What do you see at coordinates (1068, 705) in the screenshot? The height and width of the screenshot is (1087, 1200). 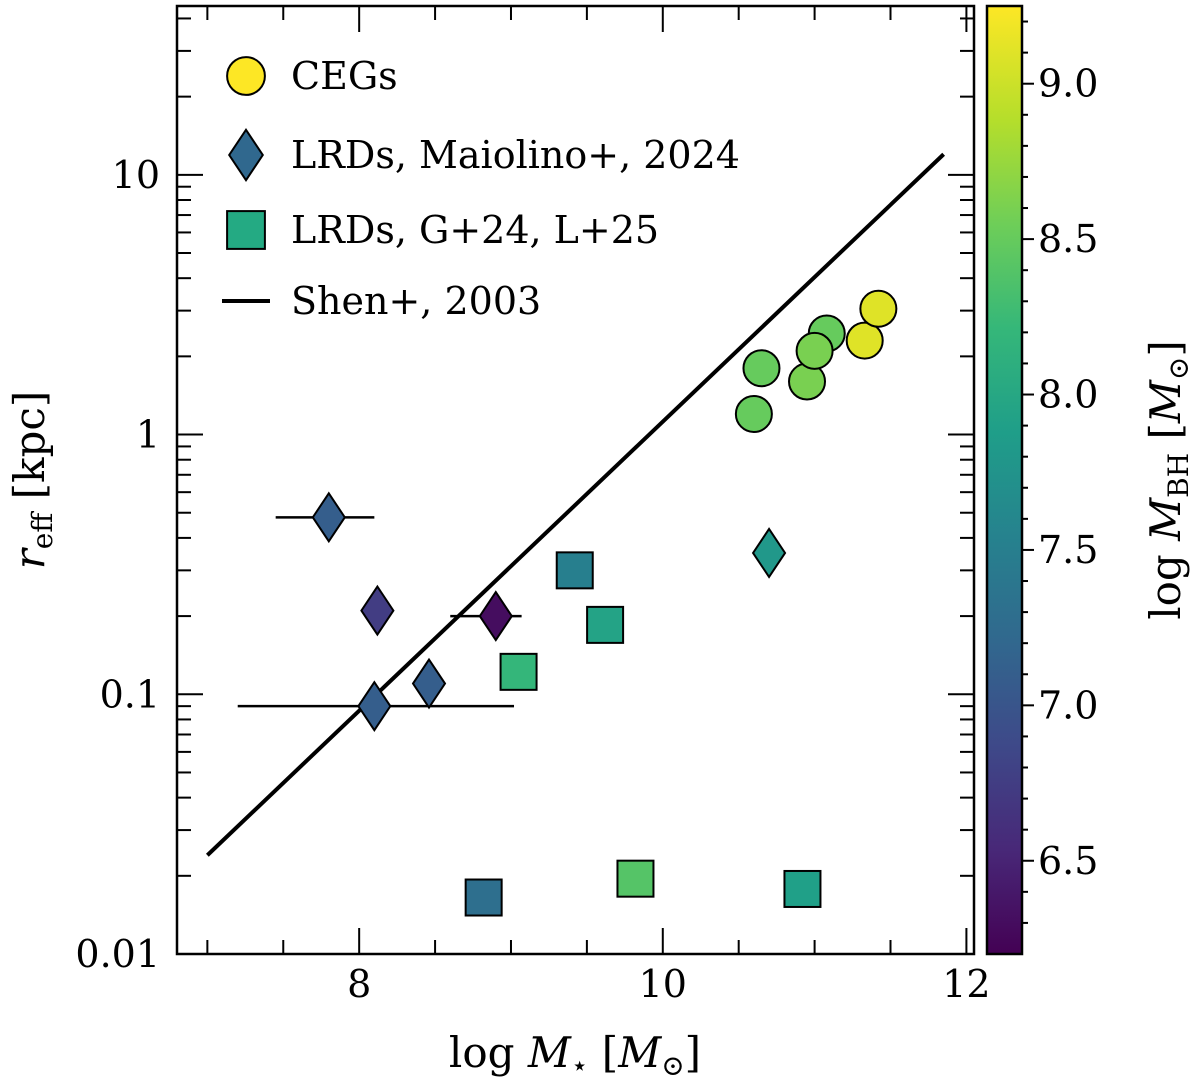 I see `colorbar-tick-label: 7.0` at bounding box center [1068, 705].